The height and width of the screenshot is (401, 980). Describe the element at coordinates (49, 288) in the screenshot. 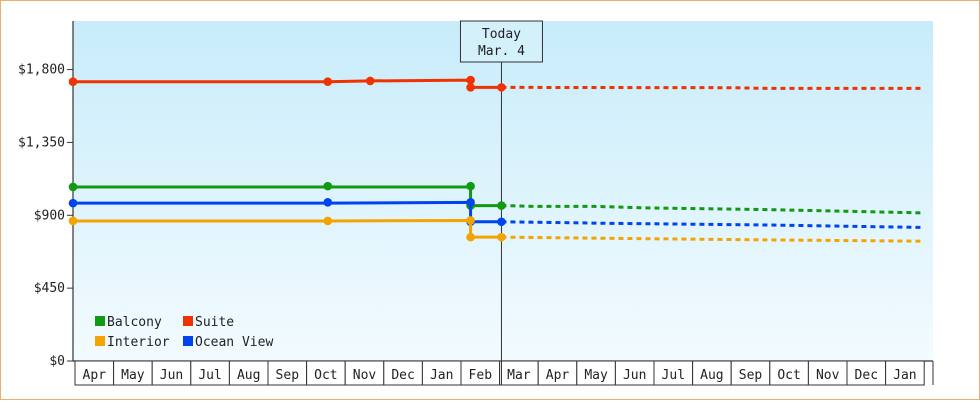

I see `y-tick-label: $450` at that location.